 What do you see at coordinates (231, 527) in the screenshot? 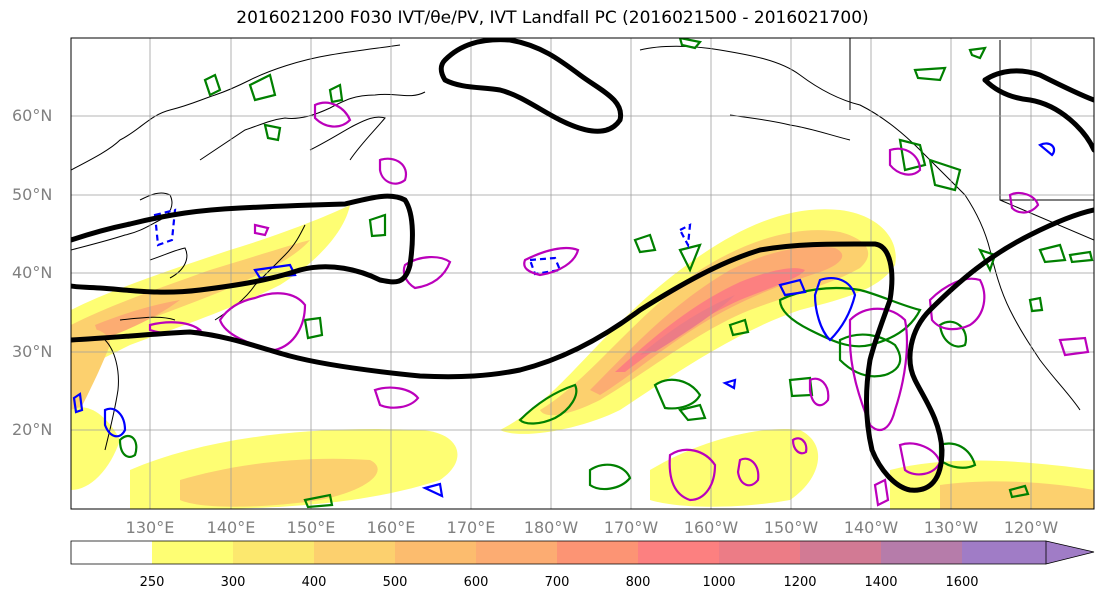
I see `lon-label: 140°E` at bounding box center [231, 527].